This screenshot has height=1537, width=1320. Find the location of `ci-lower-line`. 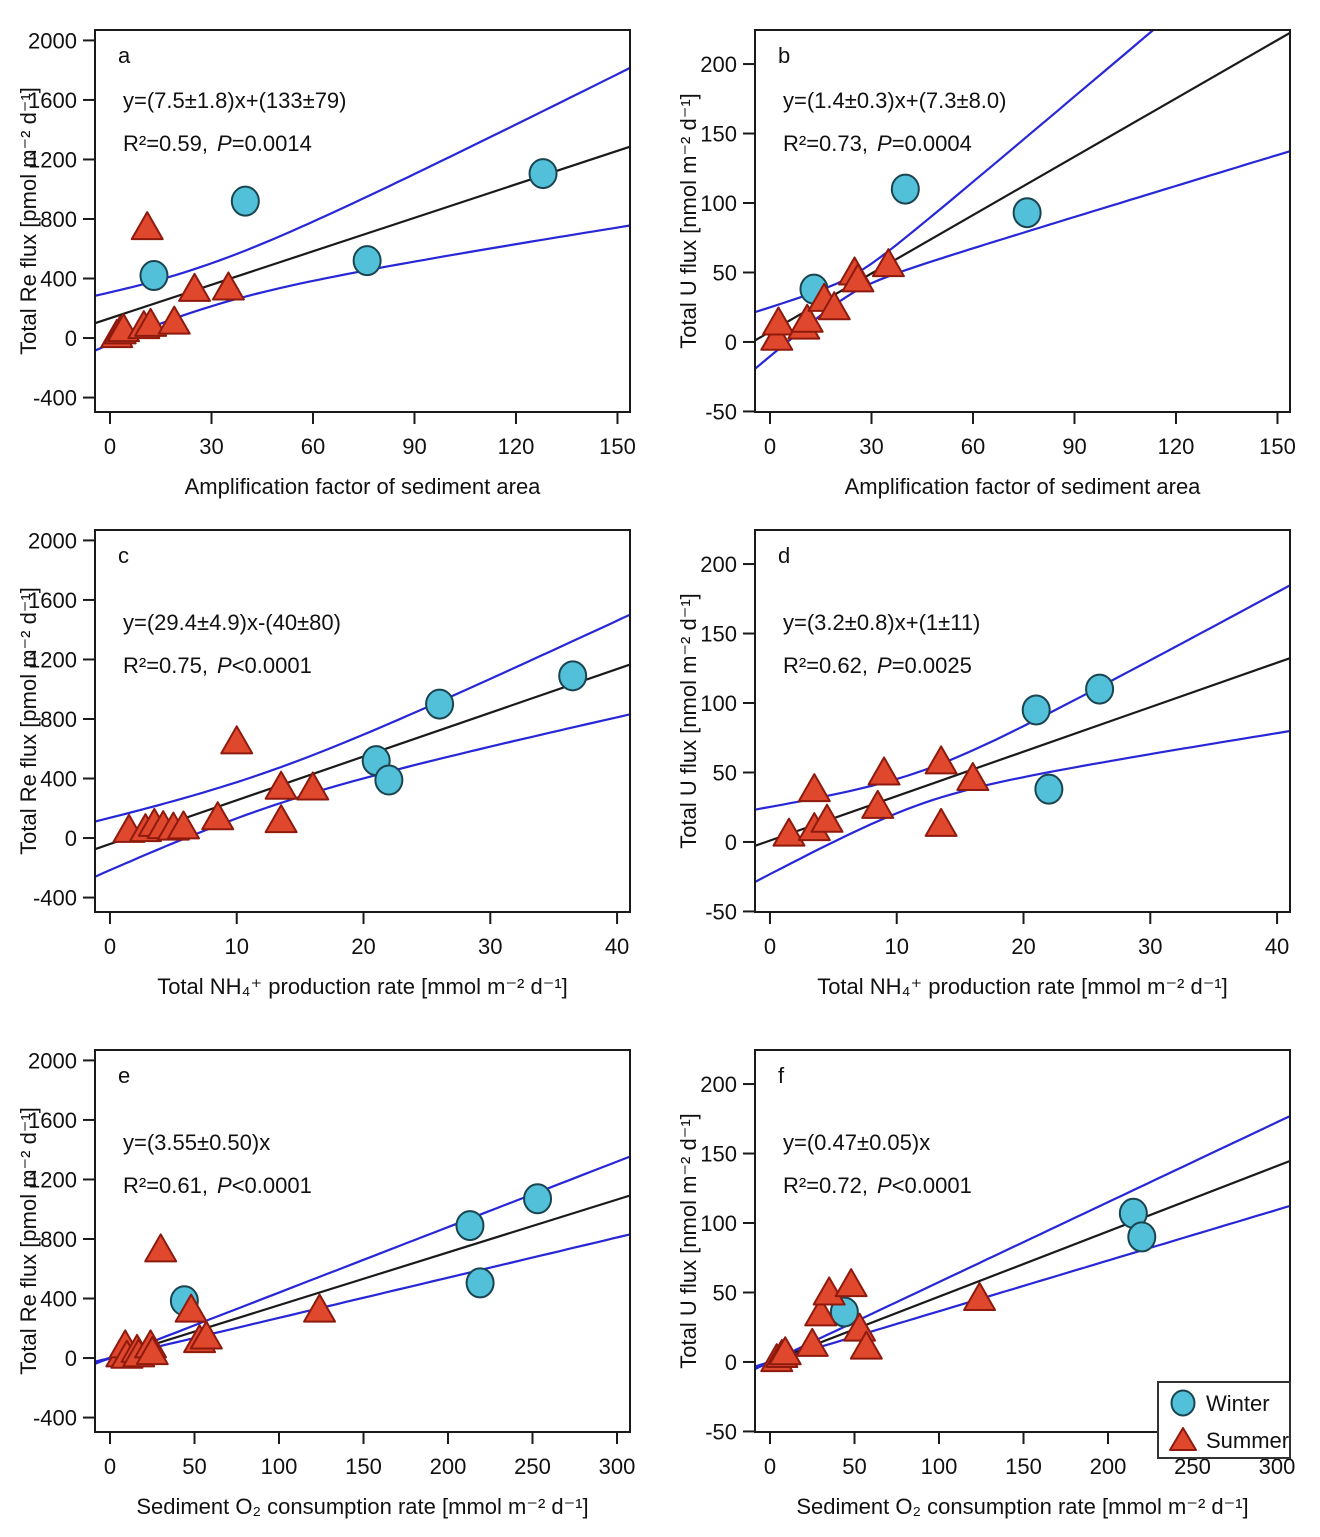

ci-lower-line is located at coordinates (362, 1299).